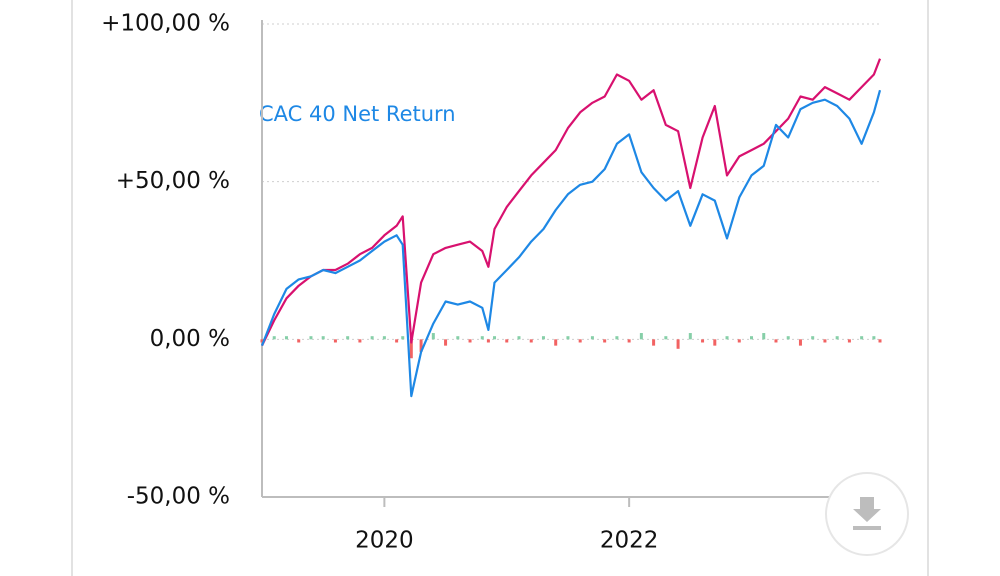  What do you see at coordinates (165, 24) in the screenshot?
I see `y-tick-label: +100,00 %` at bounding box center [165, 24].